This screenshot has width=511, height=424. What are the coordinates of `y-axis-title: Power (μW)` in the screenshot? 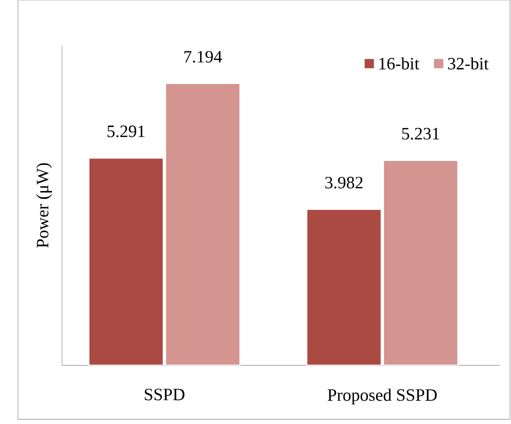 It's located at (44, 205).